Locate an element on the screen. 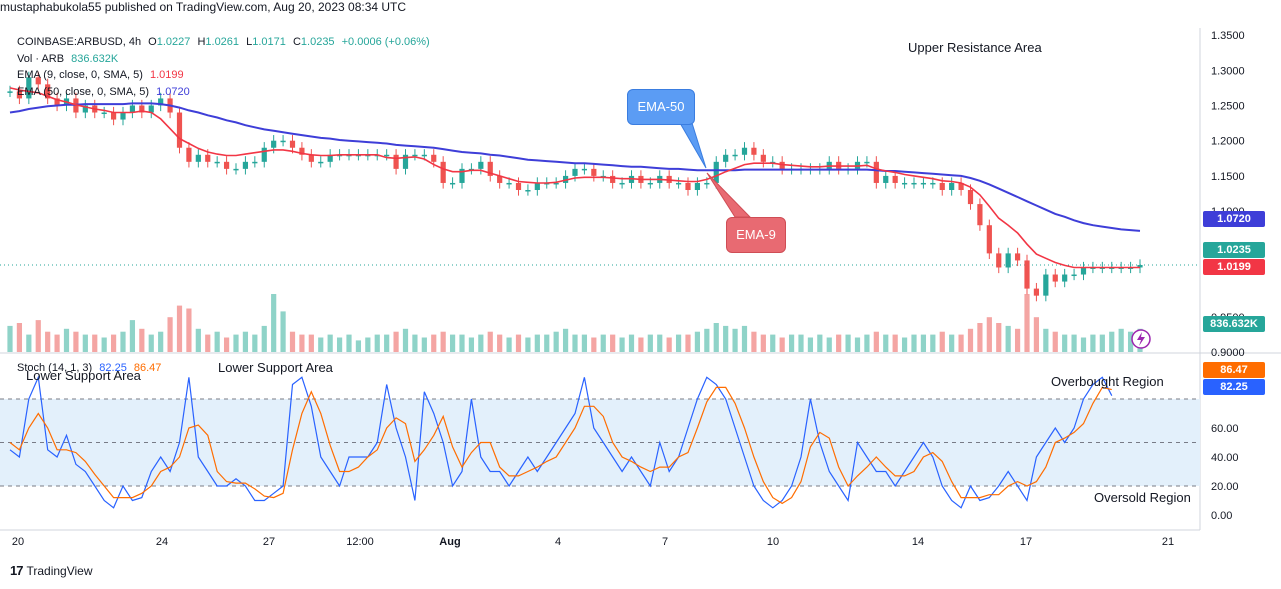 This screenshot has height=589, width=1281. stoch-tick-label: 20.00 is located at coordinates (1225, 487).